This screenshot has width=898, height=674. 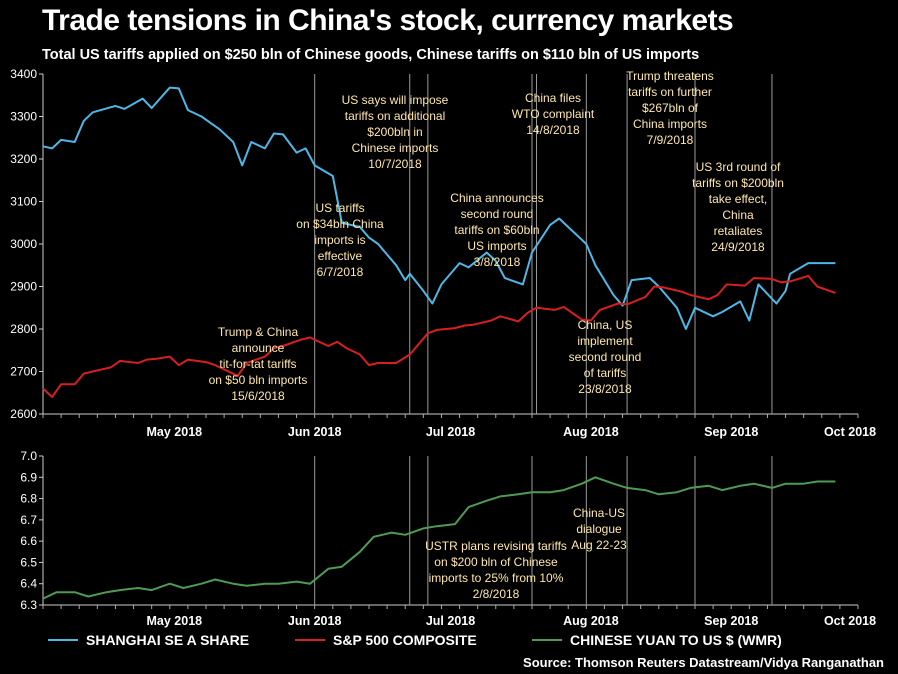 What do you see at coordinates (395, 148) in the screenshot?
I see `annotation-line: Chinese imports` at bounding box center [395, 148].